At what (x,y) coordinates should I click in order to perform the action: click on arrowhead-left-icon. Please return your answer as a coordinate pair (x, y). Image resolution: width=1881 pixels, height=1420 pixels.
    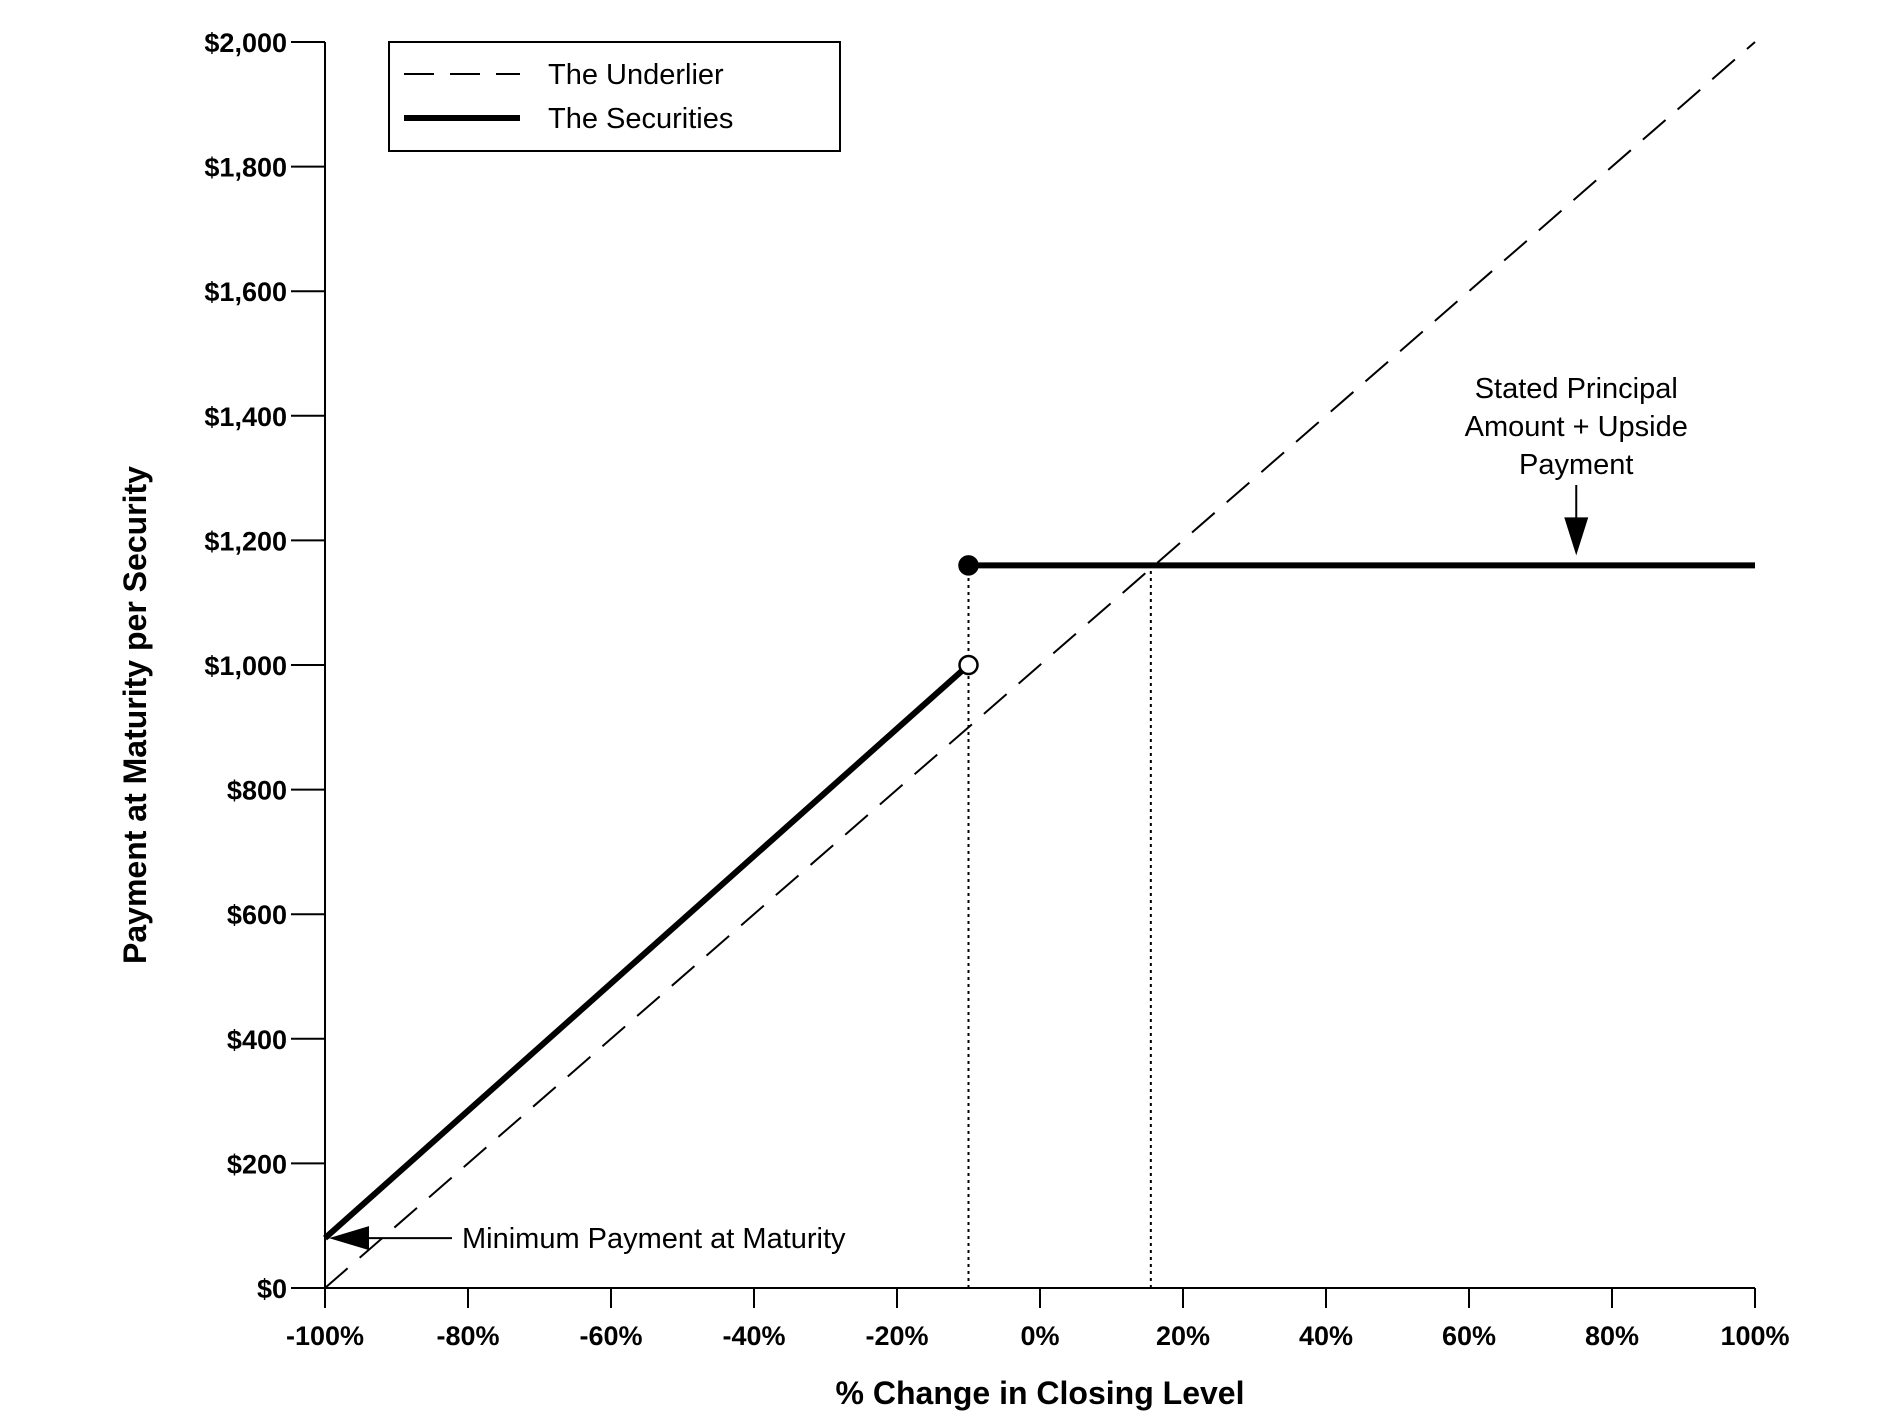
    Looking at the image, I should click on (349, 1238).